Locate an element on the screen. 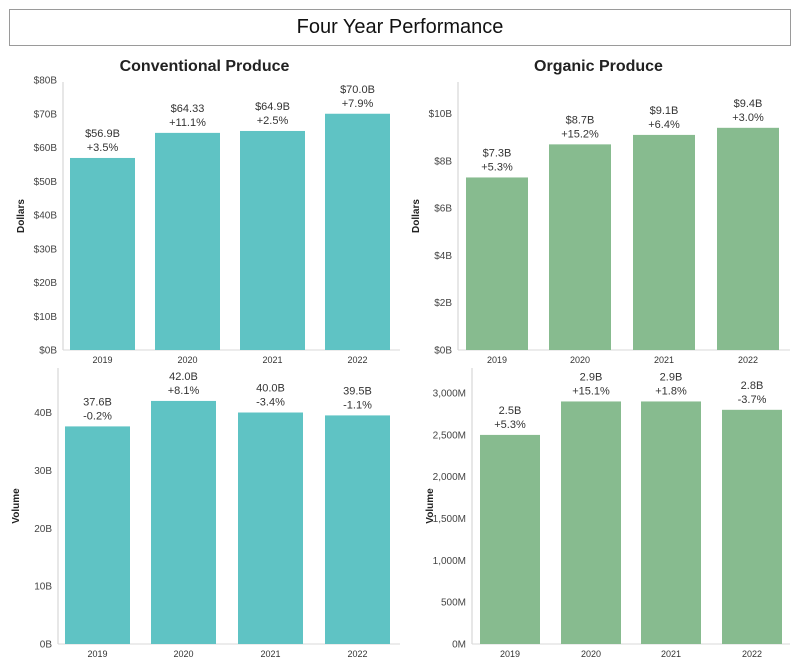 This screenshot has height=666, width=800. org-dollars-y-tick-label: $2B is located at coordinates (443, 303).